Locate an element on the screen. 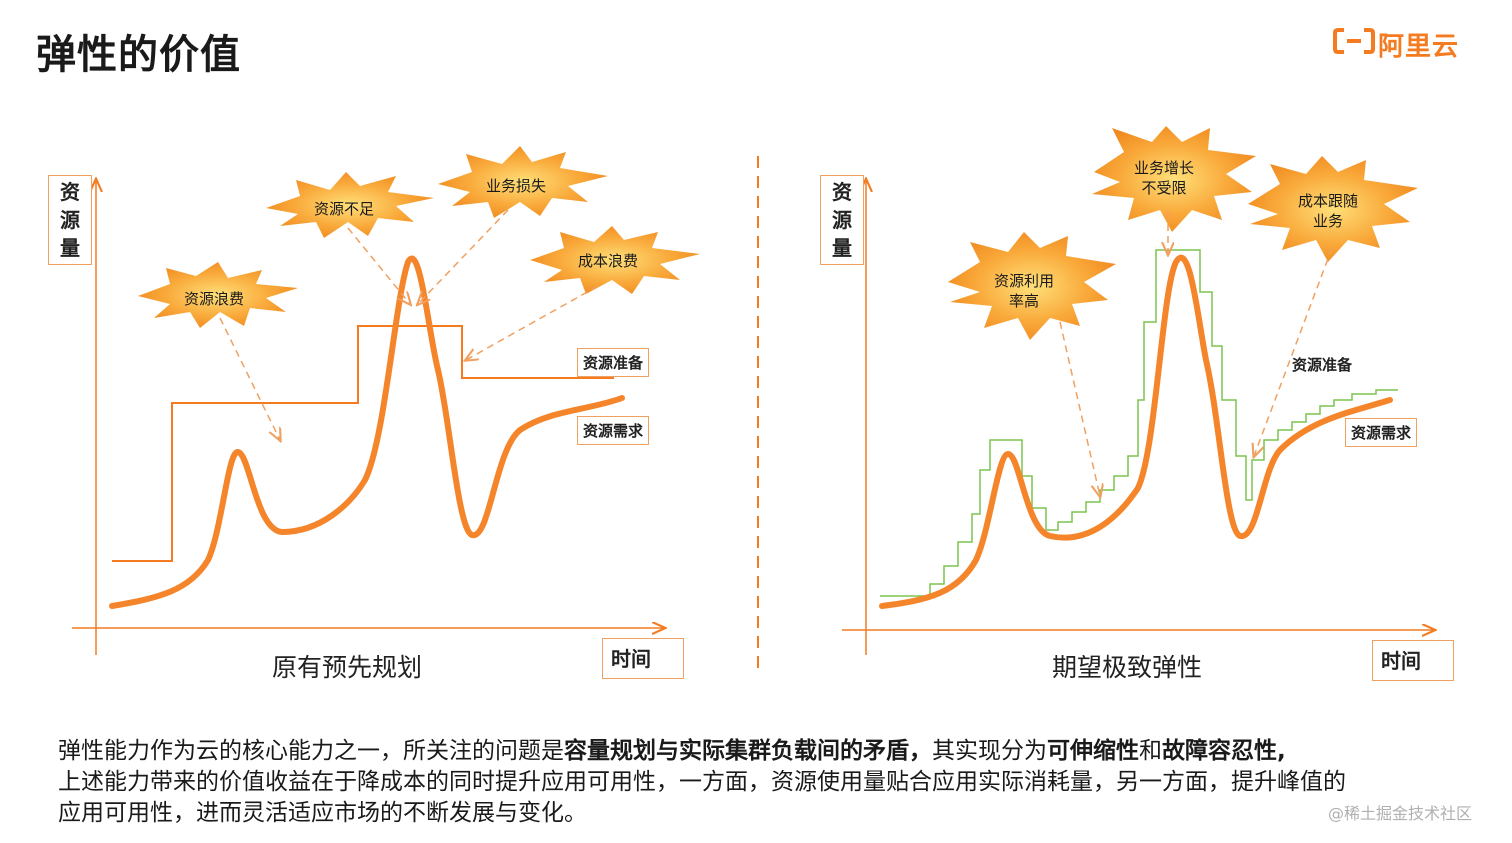  arrow-loss is located at coordinates (463, 256).